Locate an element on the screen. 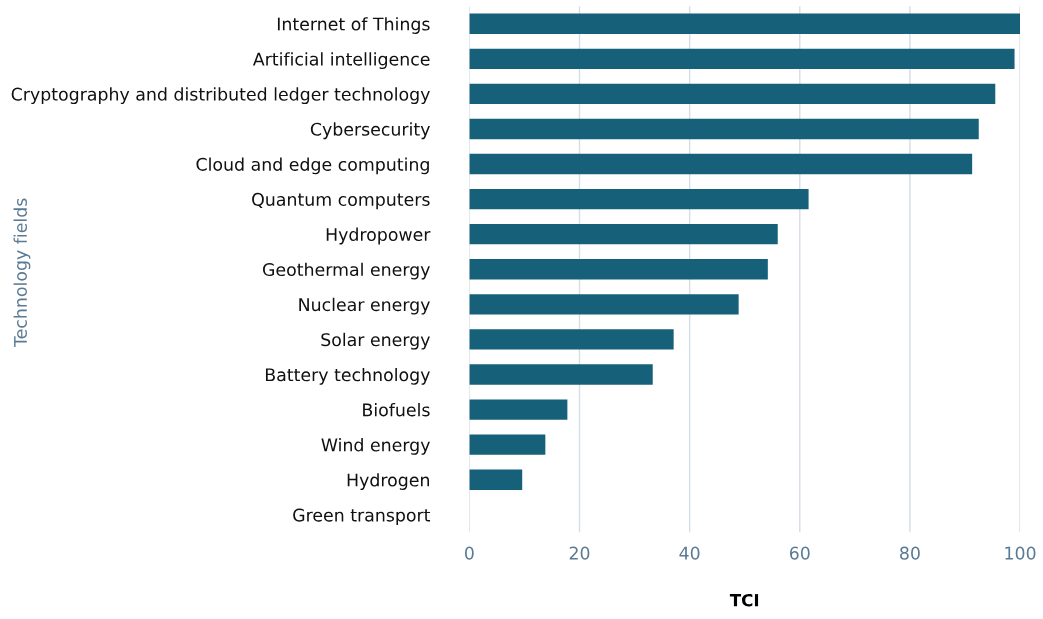 Image resolution: width=1043 pixels, height=619 pixels. x-tick-label: 0 is located at coordinates (469, 553).